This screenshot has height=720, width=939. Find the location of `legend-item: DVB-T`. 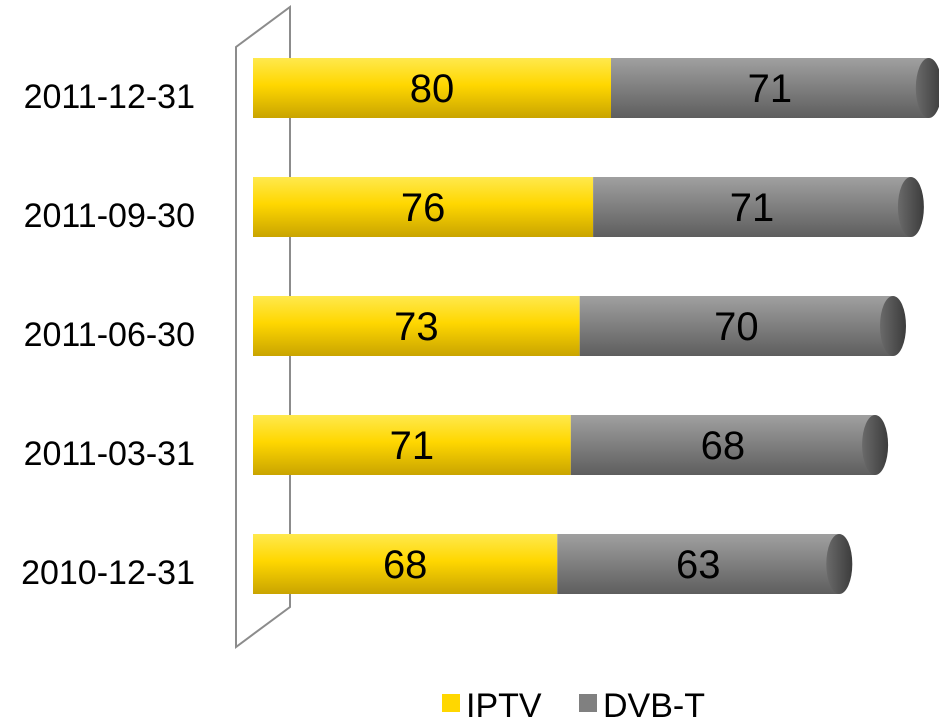

legend-item: DVB-T is located at coordinates (642, 703).